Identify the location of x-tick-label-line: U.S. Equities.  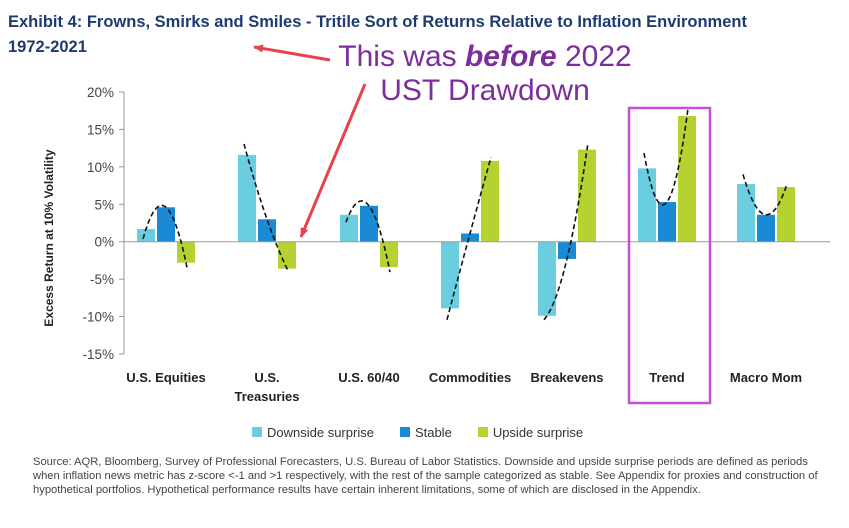
(165, 377).